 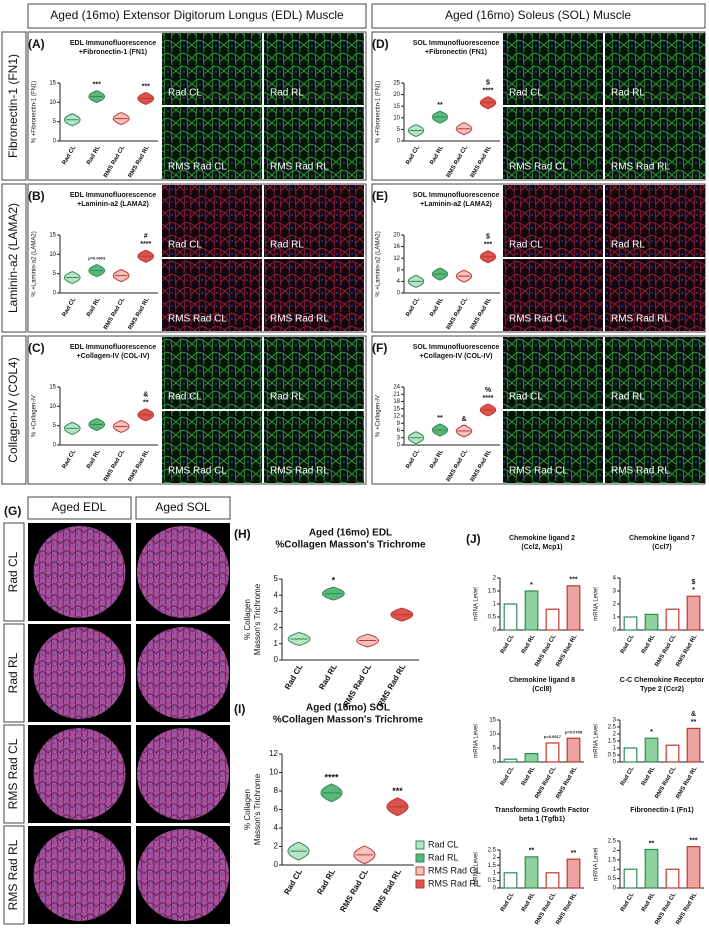 I want to click on row-label: Rad CL, so click(x=13, y=571).